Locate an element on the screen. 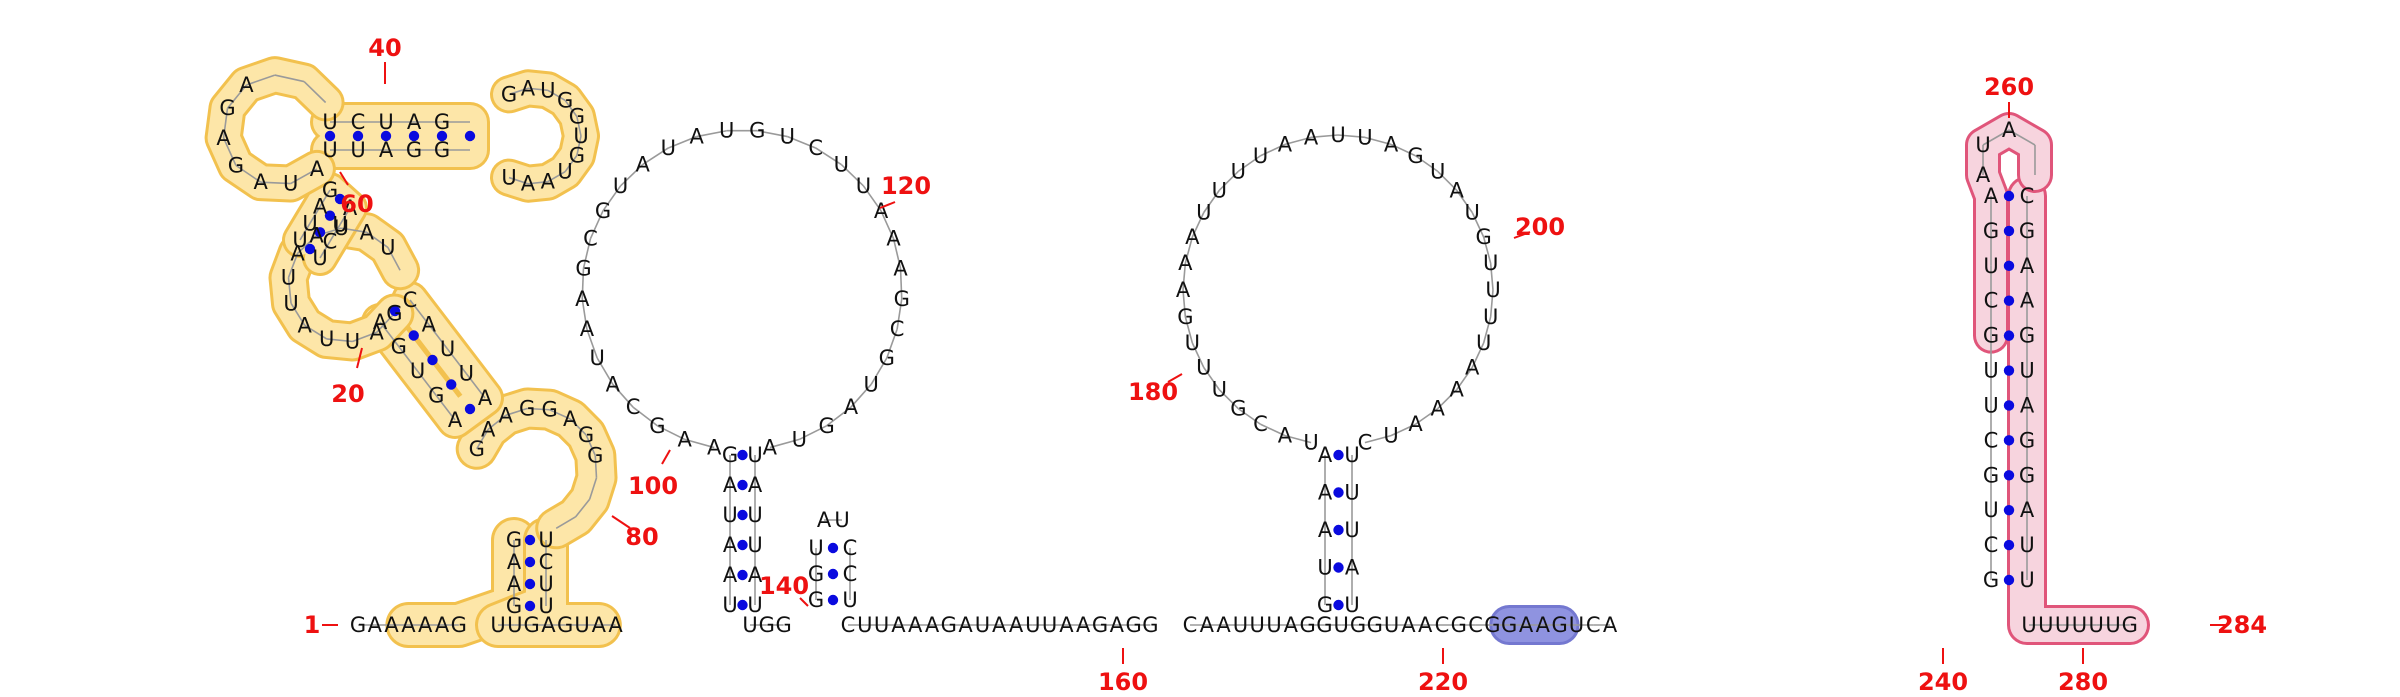 The width and height of the screenshot is (2400, 697). position-label: 60 is located at coordinates (356, 204).